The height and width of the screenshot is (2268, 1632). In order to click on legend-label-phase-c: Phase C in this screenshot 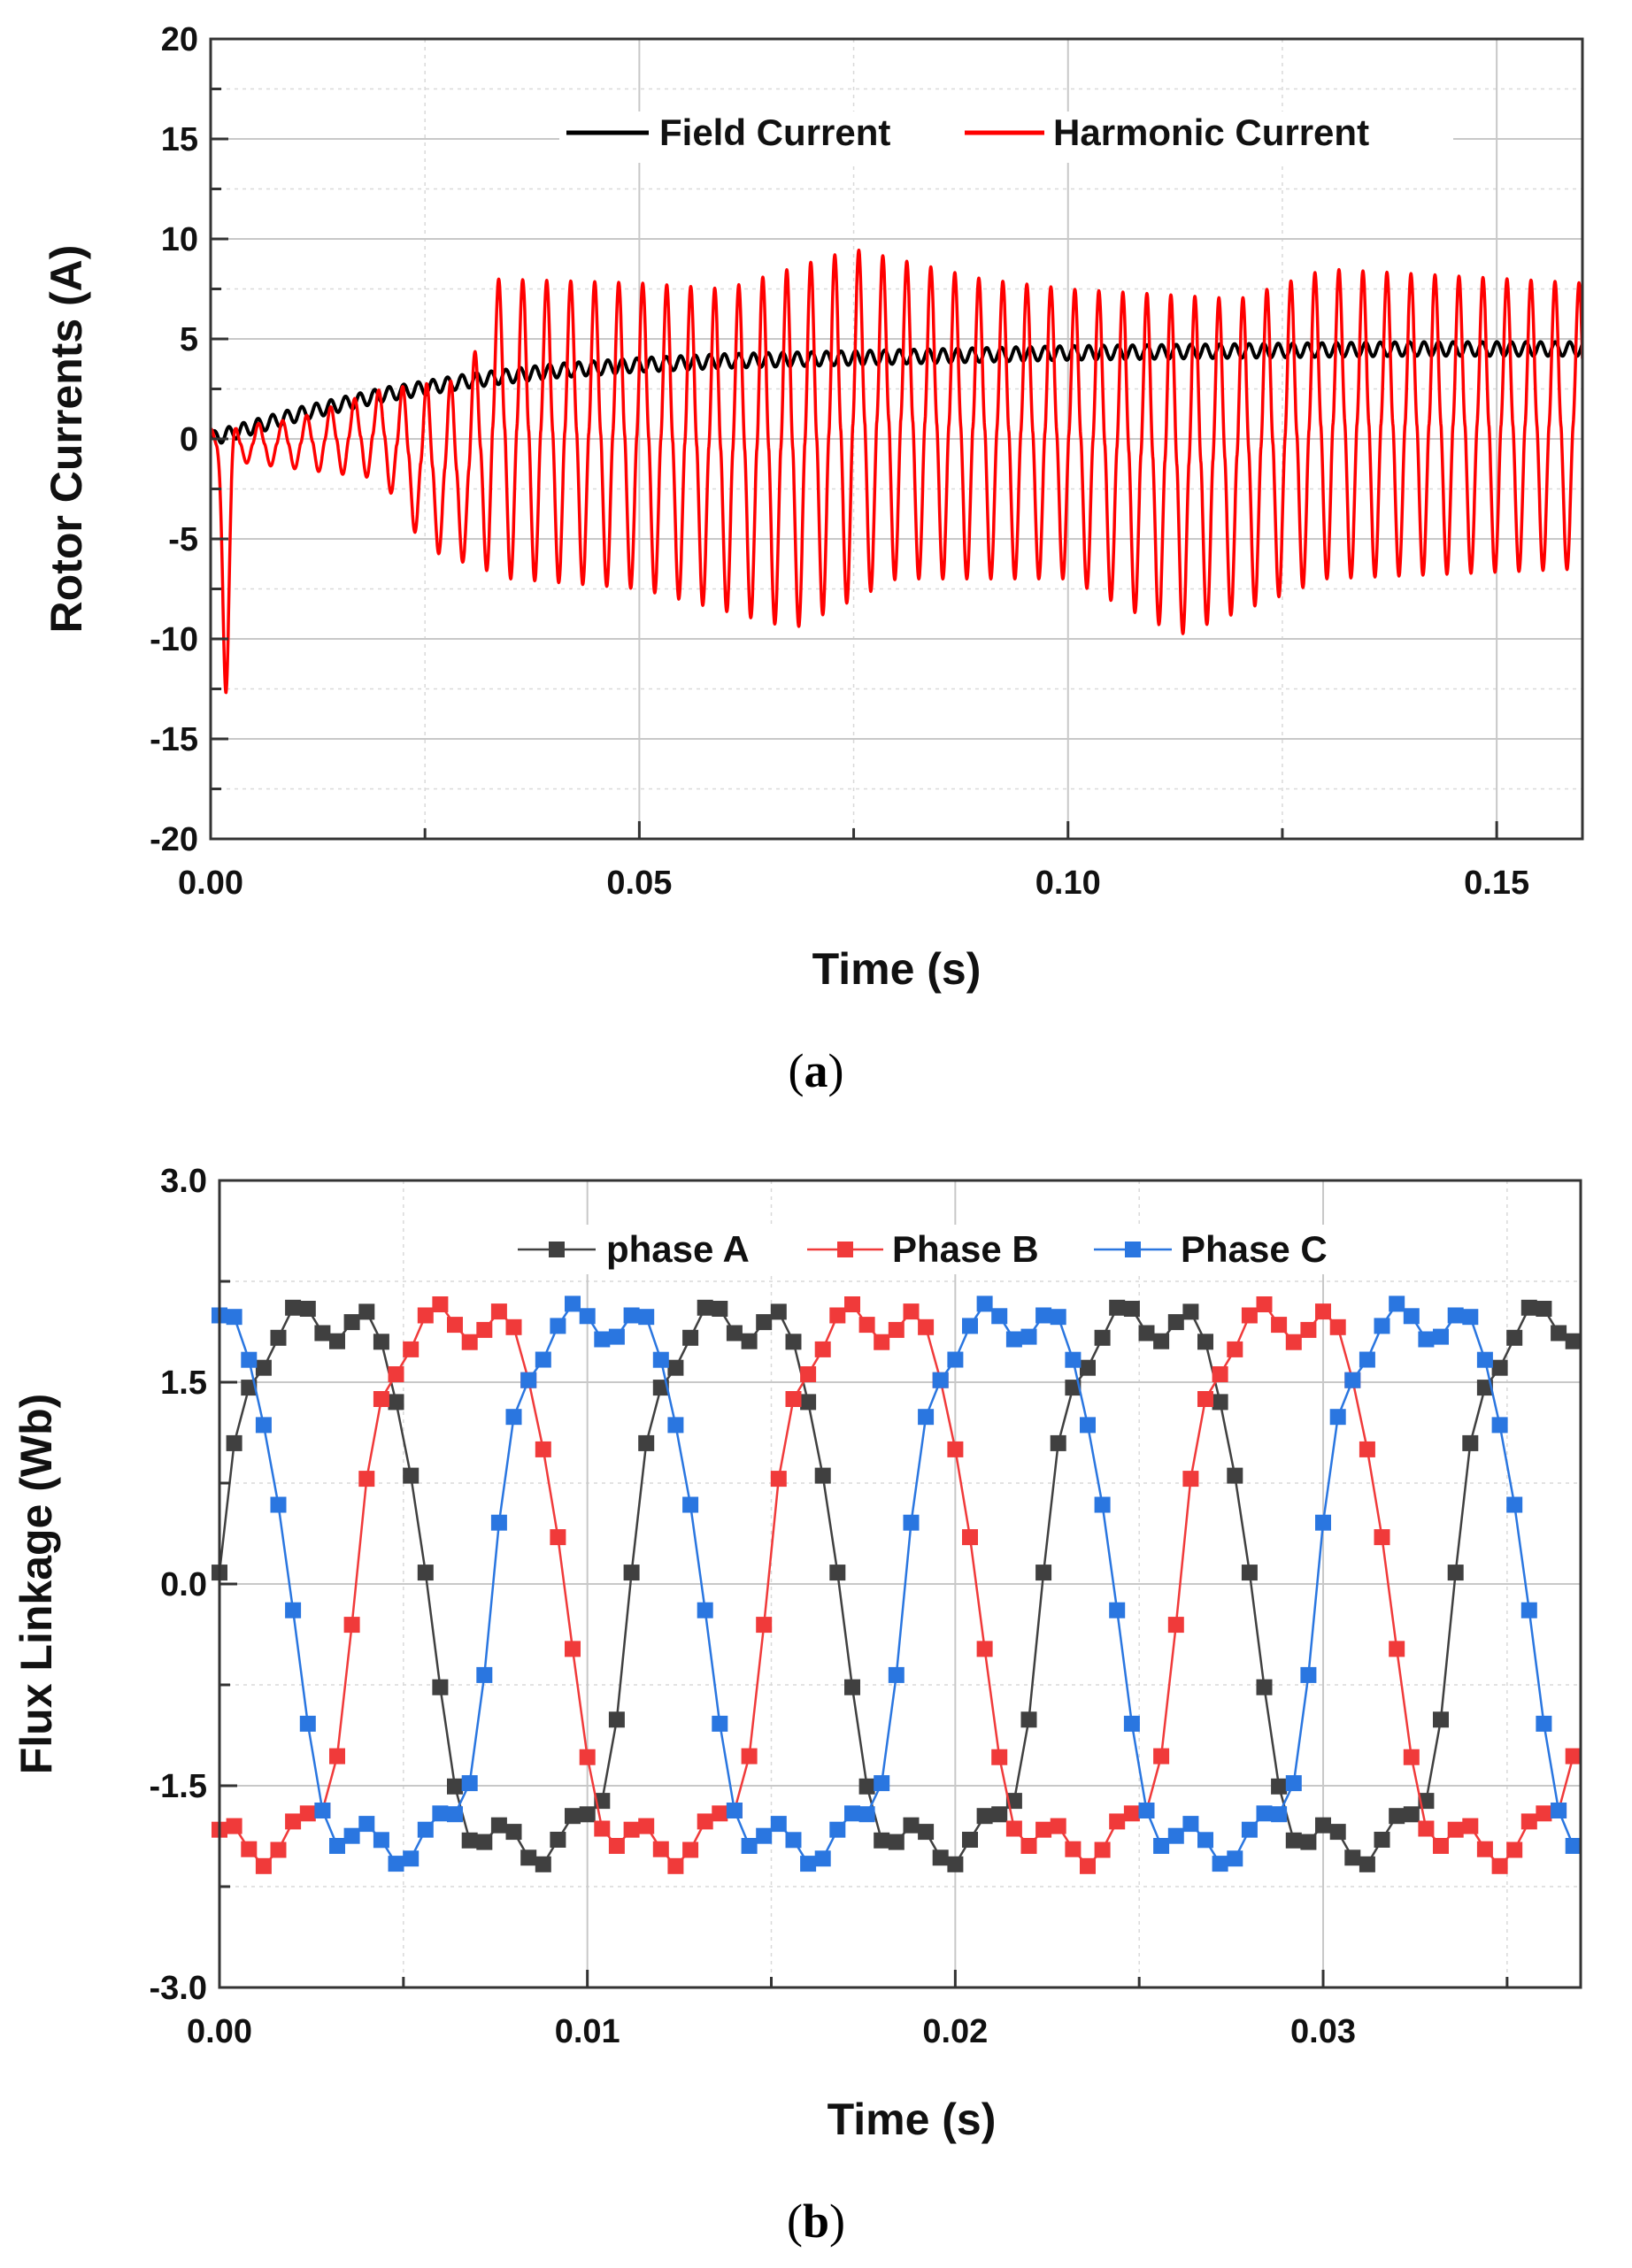, I will do `click(1254, 1249)`.